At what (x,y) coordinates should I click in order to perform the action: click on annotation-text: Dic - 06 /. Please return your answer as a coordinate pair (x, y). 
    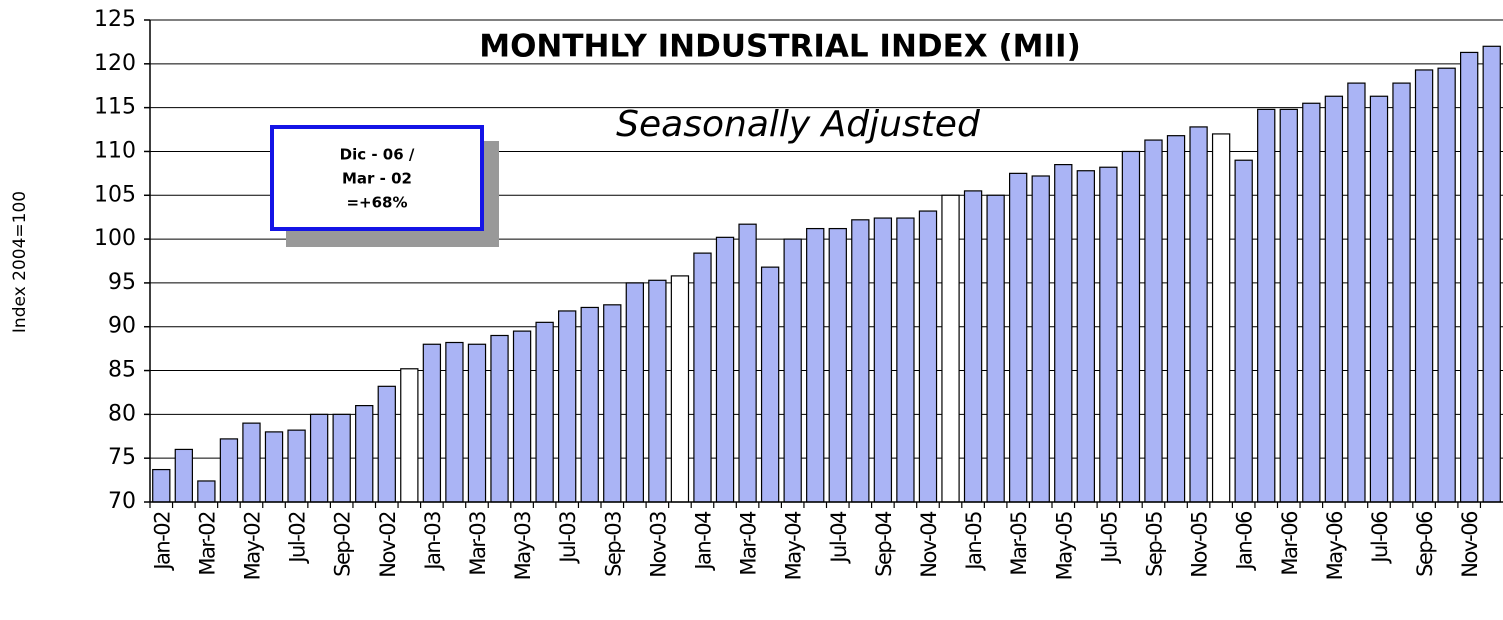
    Looking at the image, I should click on (377, 155).